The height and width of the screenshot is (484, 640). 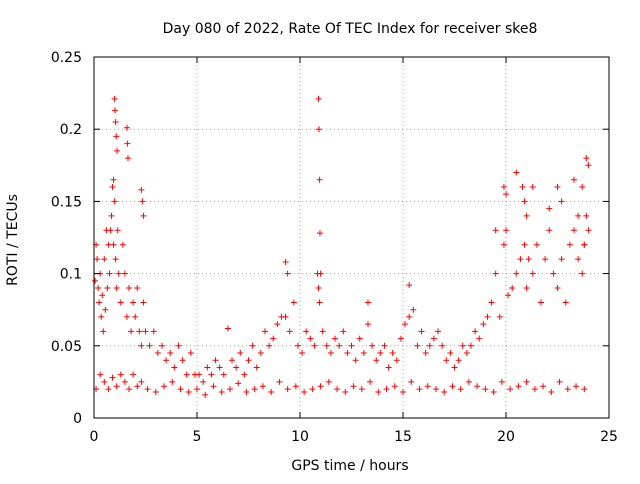 What do you see at coordinates (66, 202) in the screenshot?
I see `y-tick-label: 0.15` at bounding box center [66, 202].